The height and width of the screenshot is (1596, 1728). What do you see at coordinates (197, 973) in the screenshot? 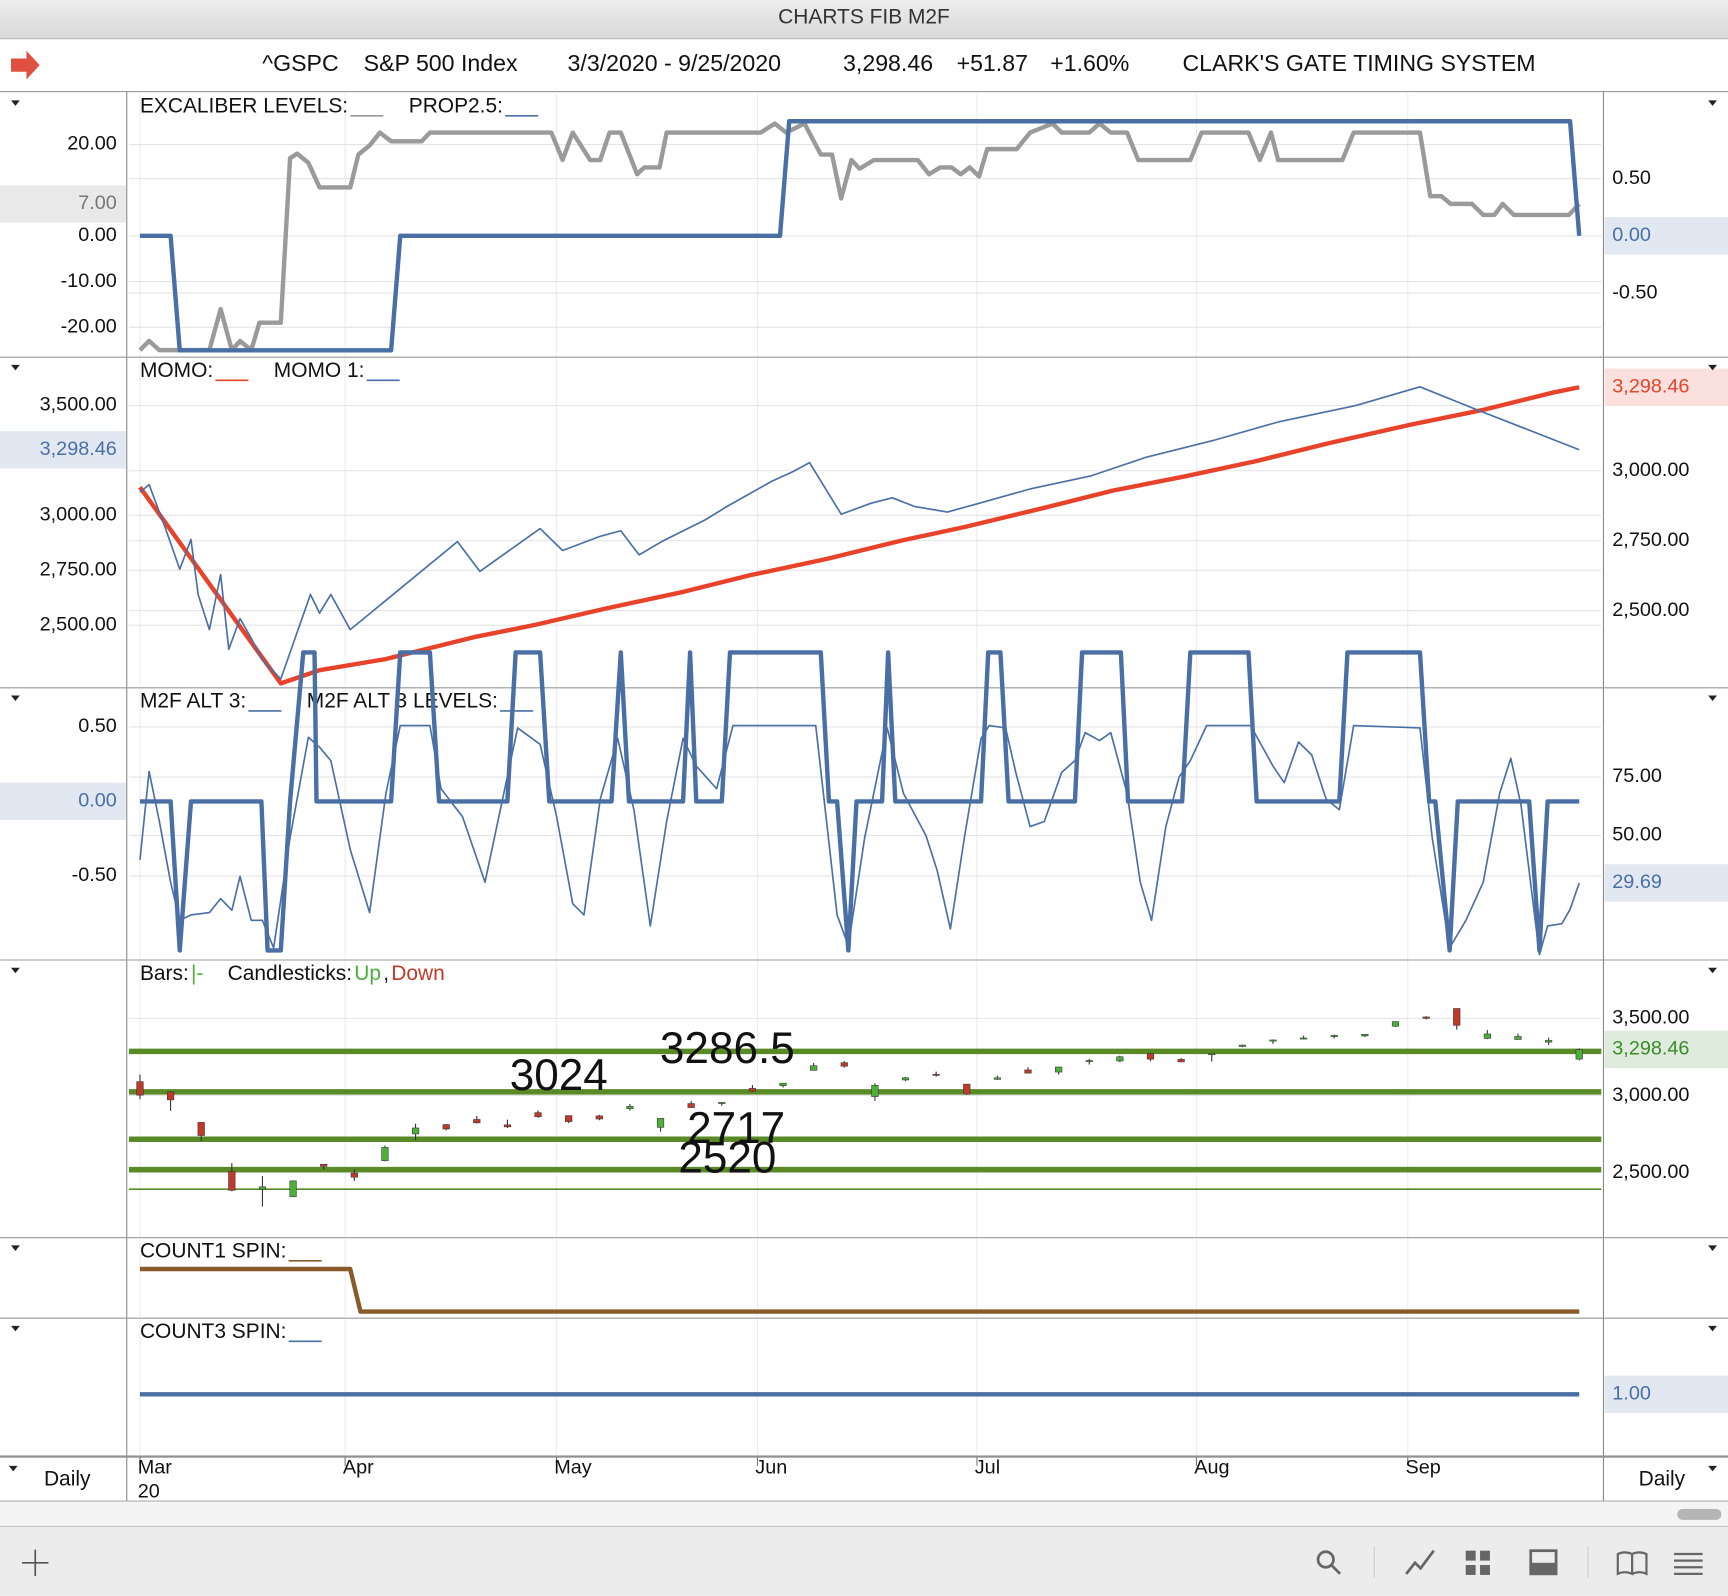
I see `legend-label: |-` at bounding box center [197, 973].